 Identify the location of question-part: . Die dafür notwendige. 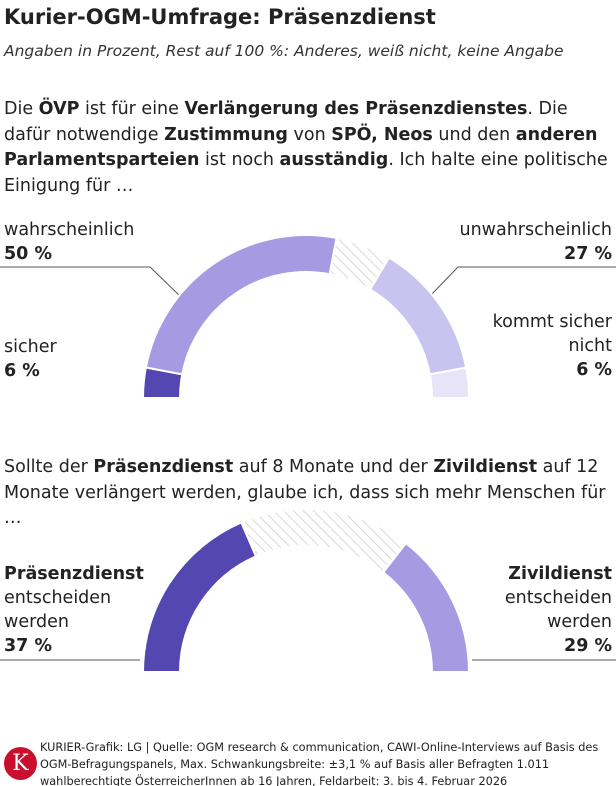
(286, 122).